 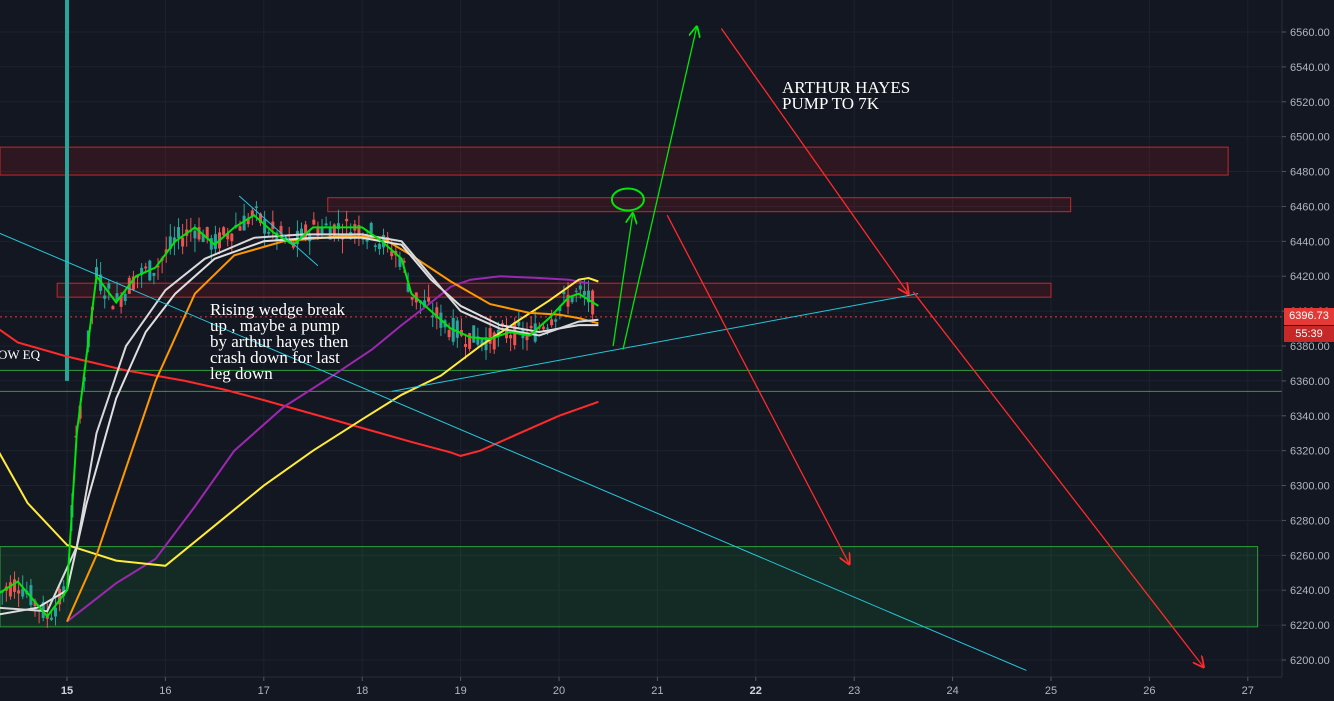 I want to click on date-tick-label: 15, so click(x=67, y=691).